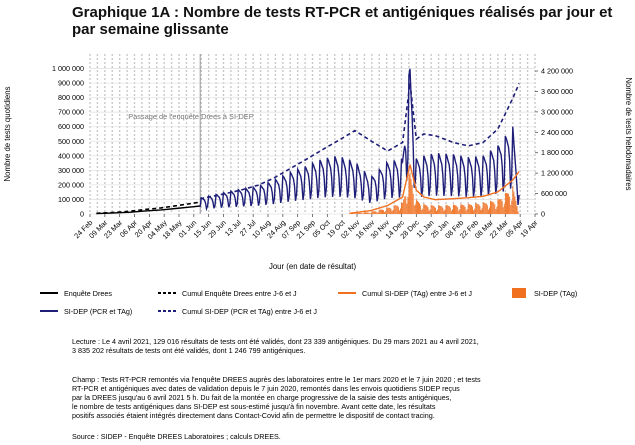 The height and width of the screenshot is (445, 635). What do you see at coordinates (405, 293) in the screenshot?
I see `legend-item-cumul-tag: Cumul SI-DEP (TAg) entre J-6 et J` at bounding box center [405, 293].